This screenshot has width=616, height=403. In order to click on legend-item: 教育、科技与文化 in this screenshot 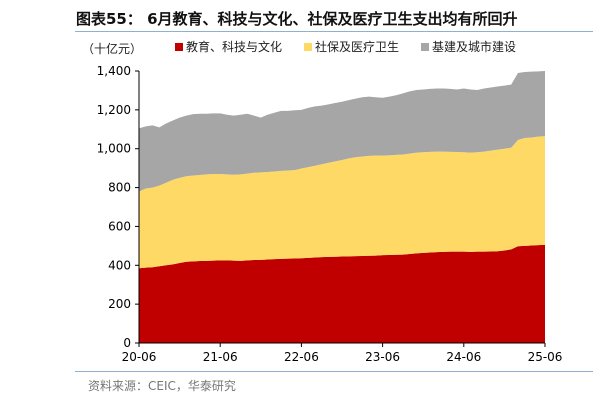, I will do `click(228, 46)`.